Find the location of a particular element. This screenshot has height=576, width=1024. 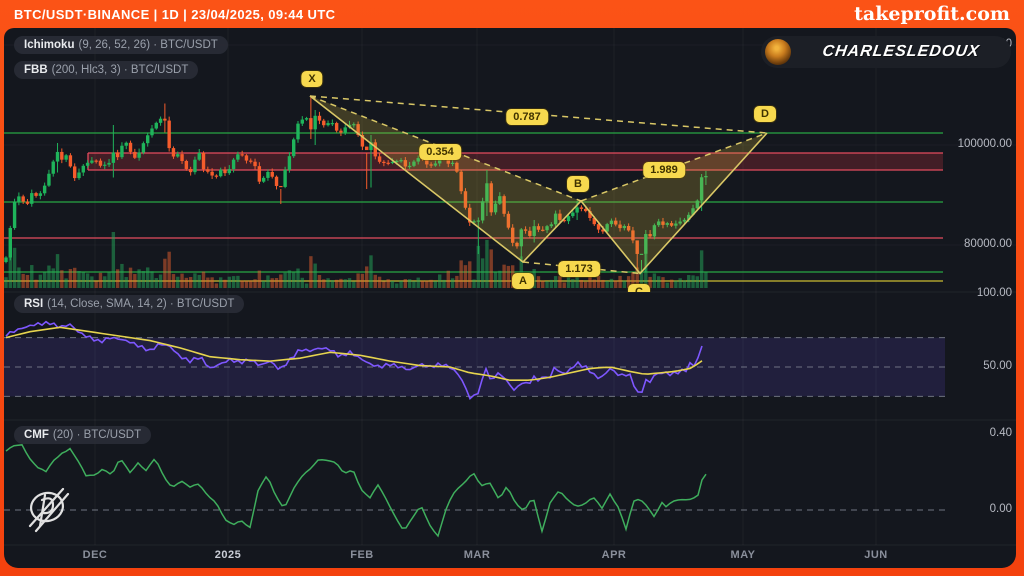

pattern-label-0.354: 0.354 is located at coordinates (440, 152).